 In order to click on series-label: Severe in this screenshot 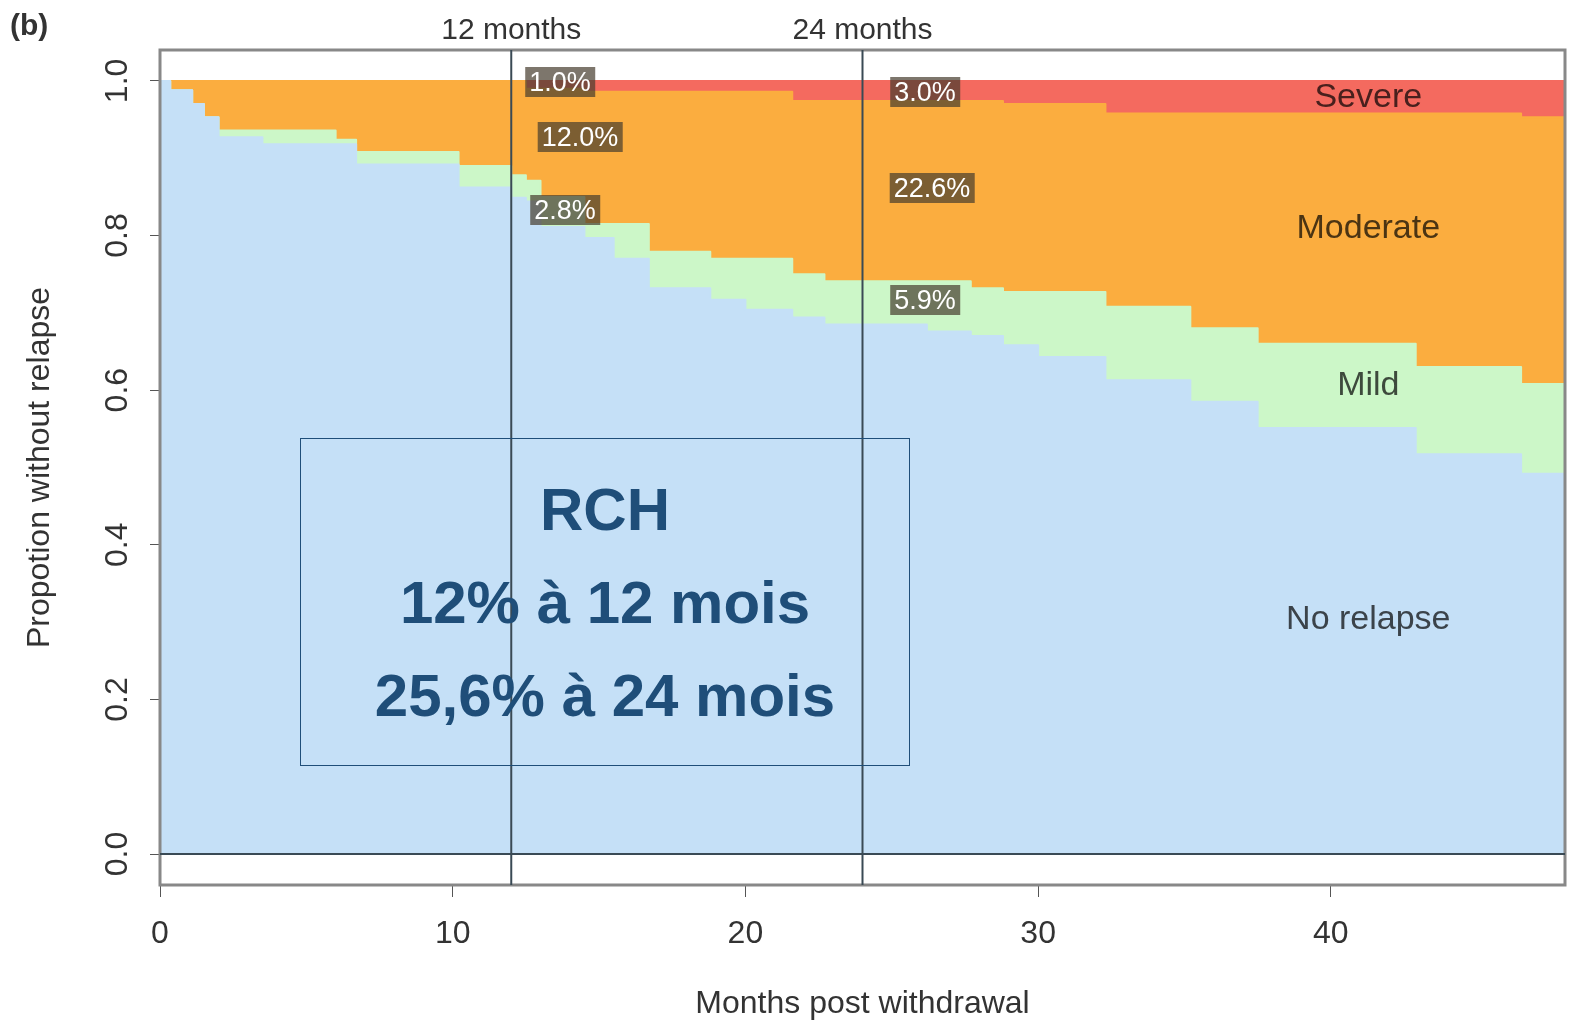, I will do `click(1368, 94)`.